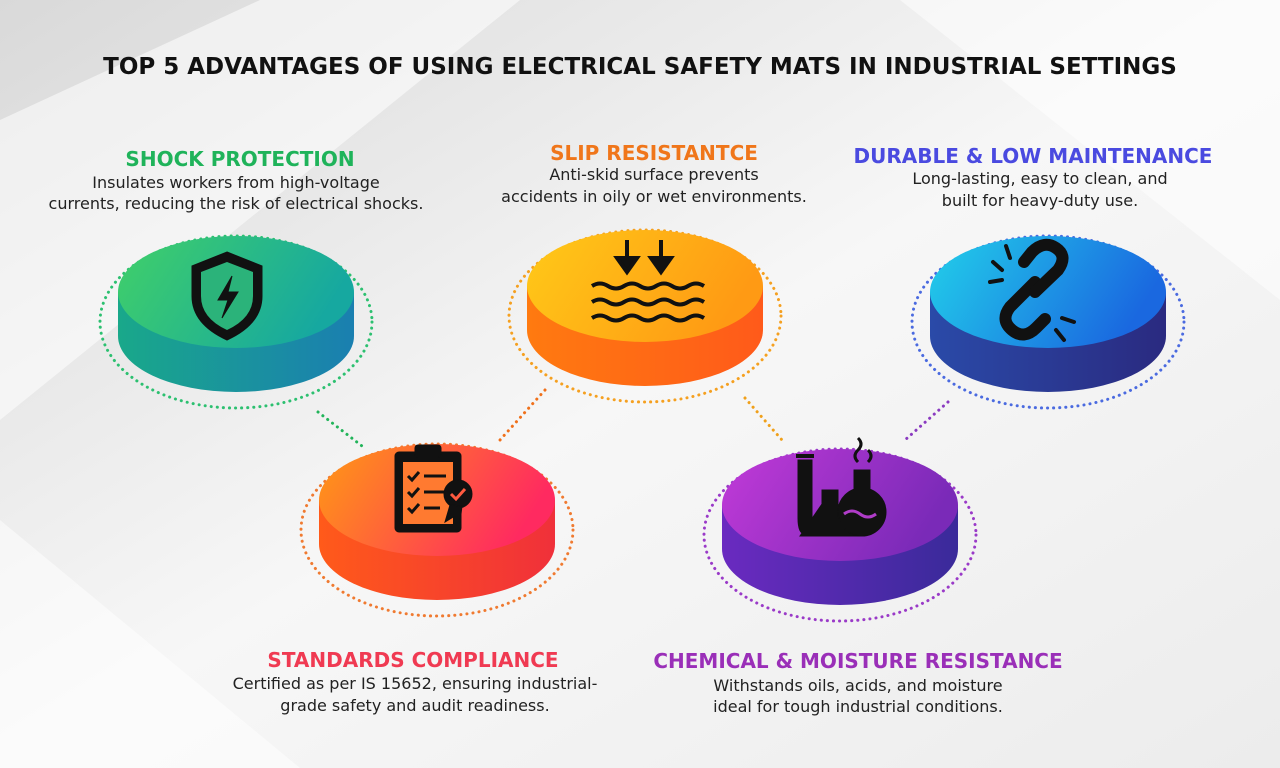 This screenshot has width=1280, height=768. Describe the element at coordinates (1033, 156) in the screenshot. I see `heading: DURABLE & LOW MAINTENANCE` at that location.